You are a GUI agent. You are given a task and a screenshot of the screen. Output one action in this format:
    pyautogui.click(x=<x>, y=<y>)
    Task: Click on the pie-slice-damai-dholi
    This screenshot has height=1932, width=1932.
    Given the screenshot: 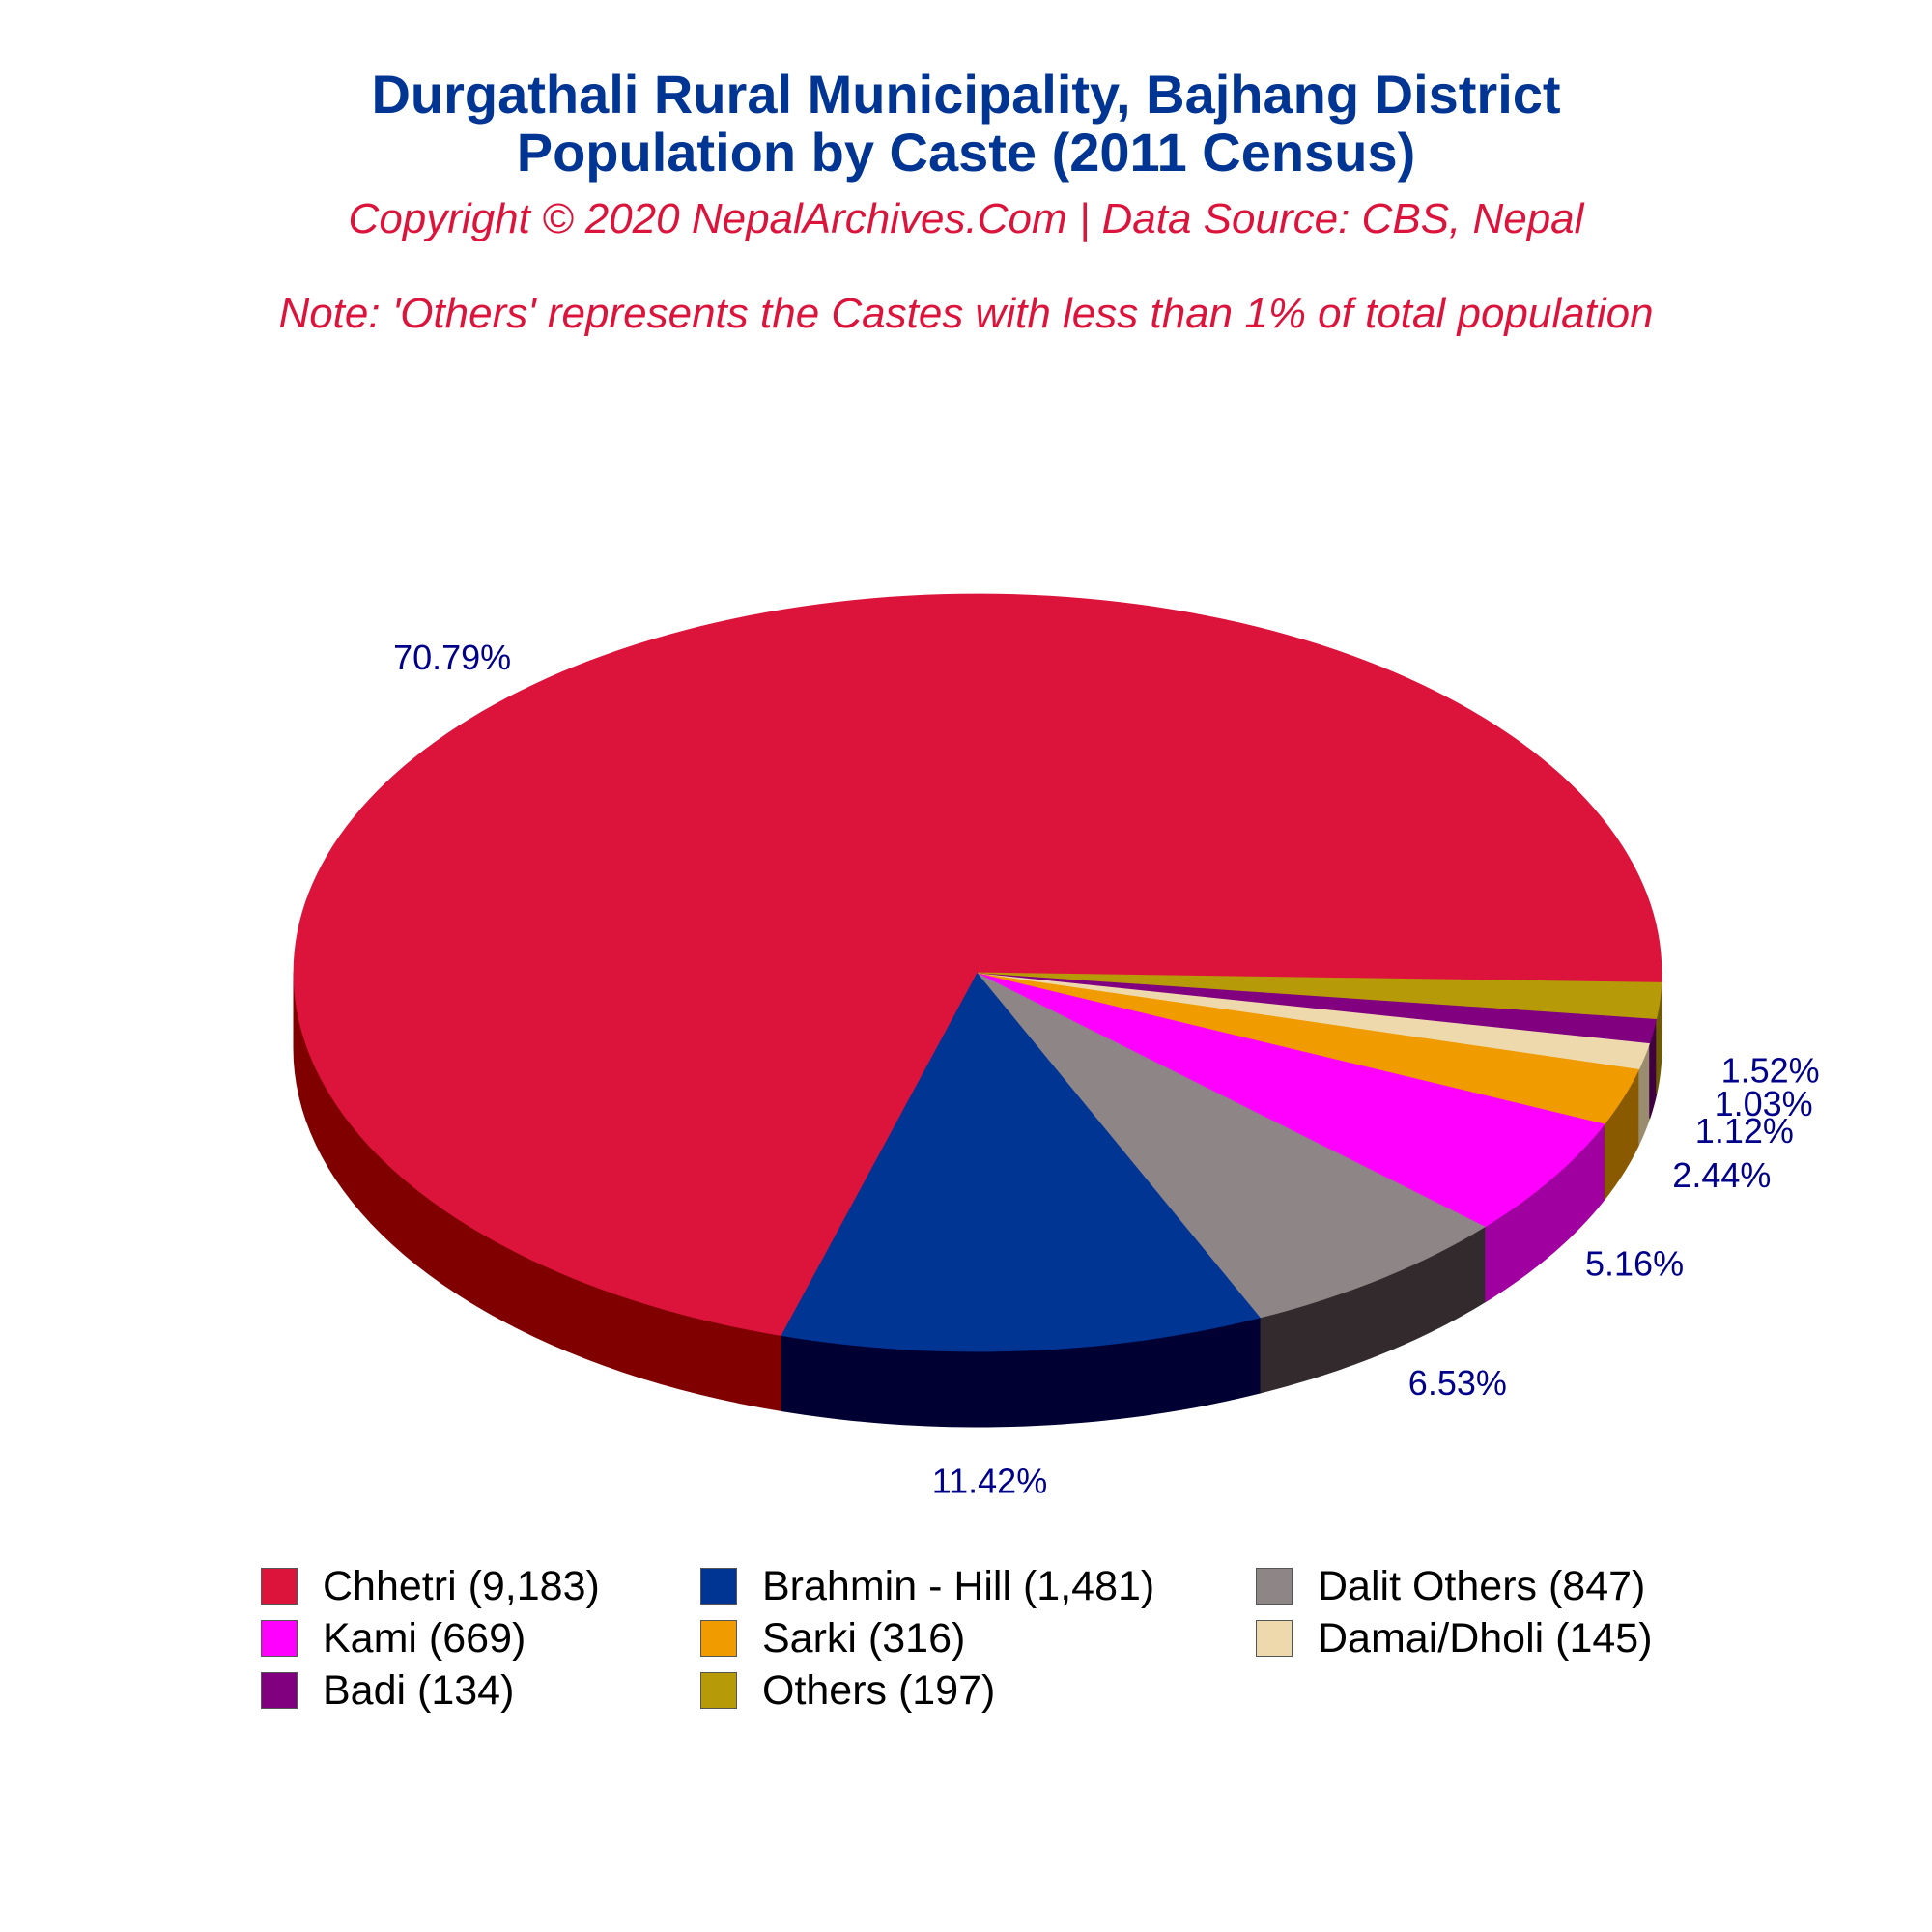 What is the action you would take?
    pyautogui.click(x=1314, y=1021)
    